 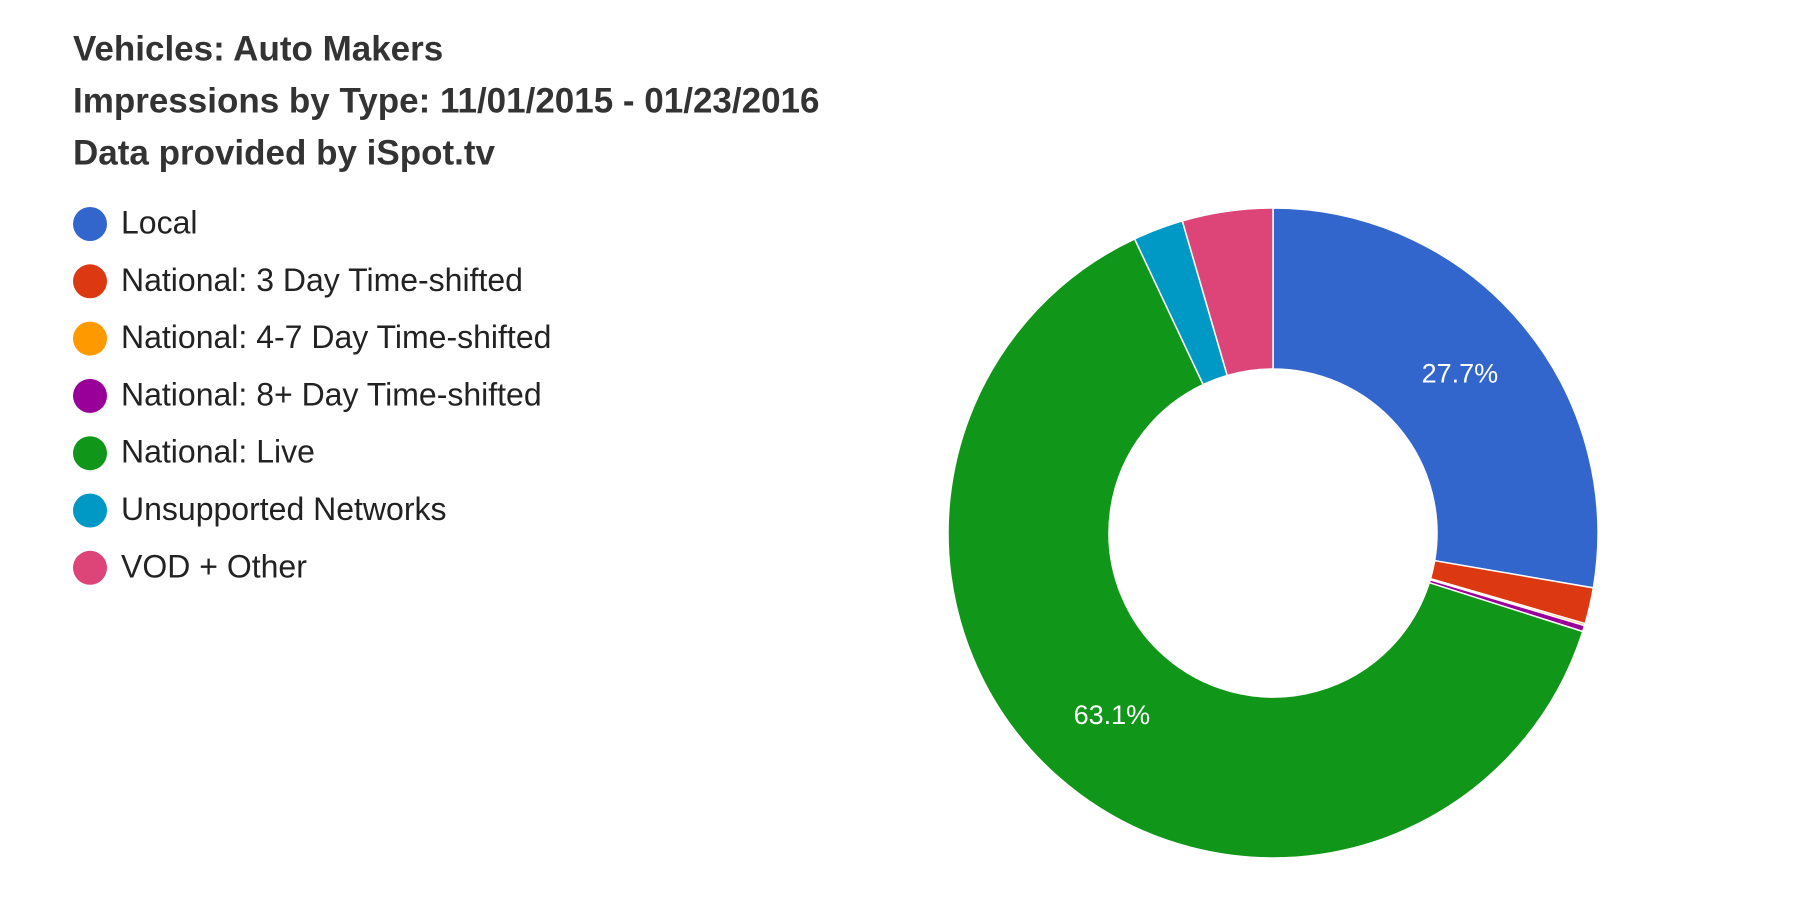 I want to click on chart-title: Vehicles: Auto Makers, so click(x=258, y=48).